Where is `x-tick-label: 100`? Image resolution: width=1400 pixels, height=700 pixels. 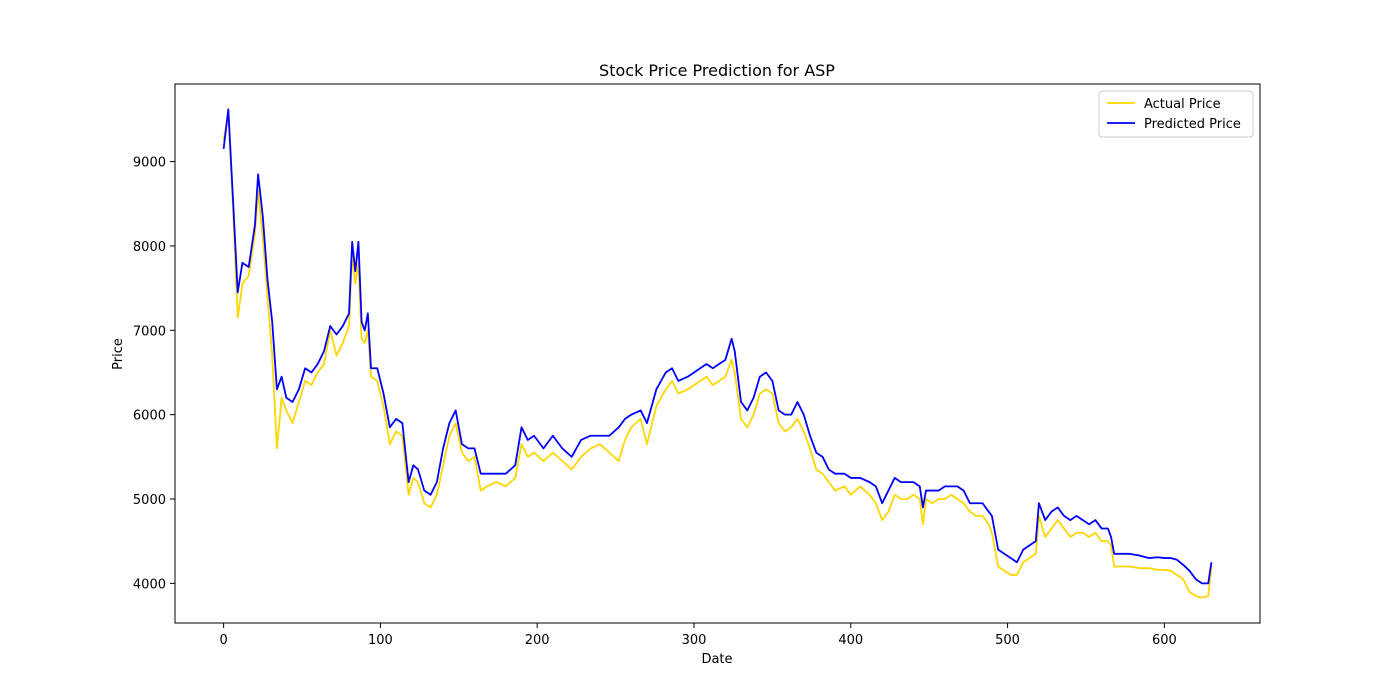
x-tick-label: 100 is located at coordinates (380, 640).